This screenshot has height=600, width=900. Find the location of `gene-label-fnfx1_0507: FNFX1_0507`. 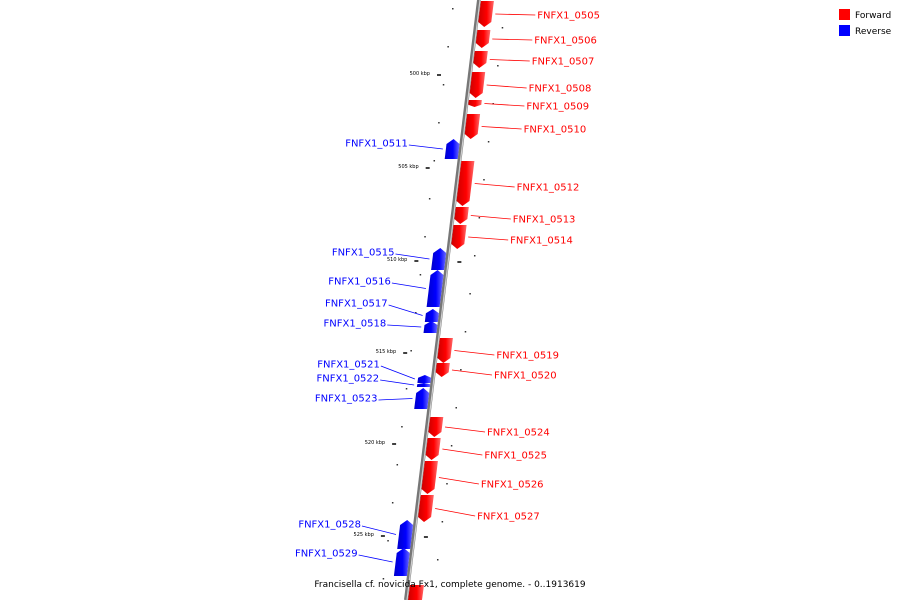

gene-label-fnfx1_0507: FNFX1_0507 is located at coordinates (563, 62).